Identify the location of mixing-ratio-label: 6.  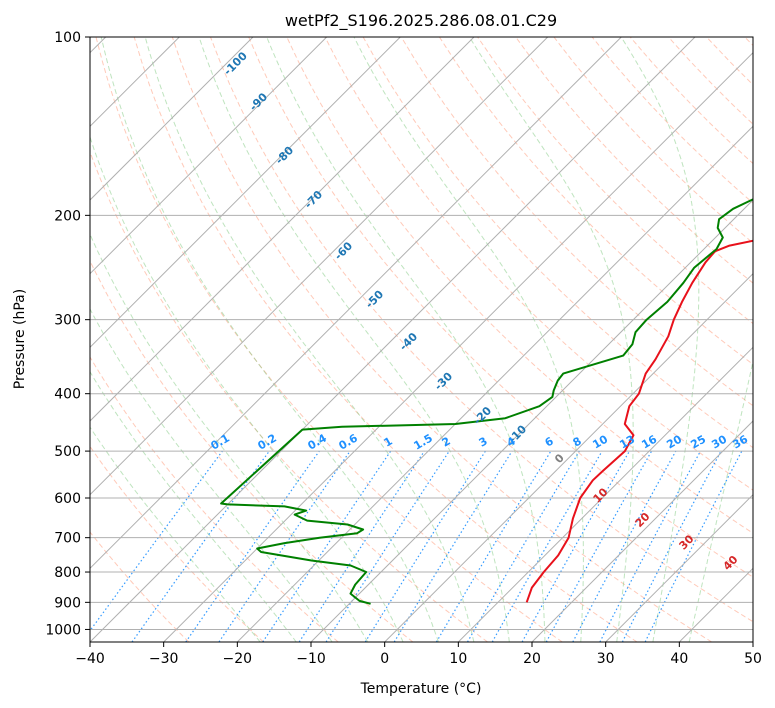
(549, 441).